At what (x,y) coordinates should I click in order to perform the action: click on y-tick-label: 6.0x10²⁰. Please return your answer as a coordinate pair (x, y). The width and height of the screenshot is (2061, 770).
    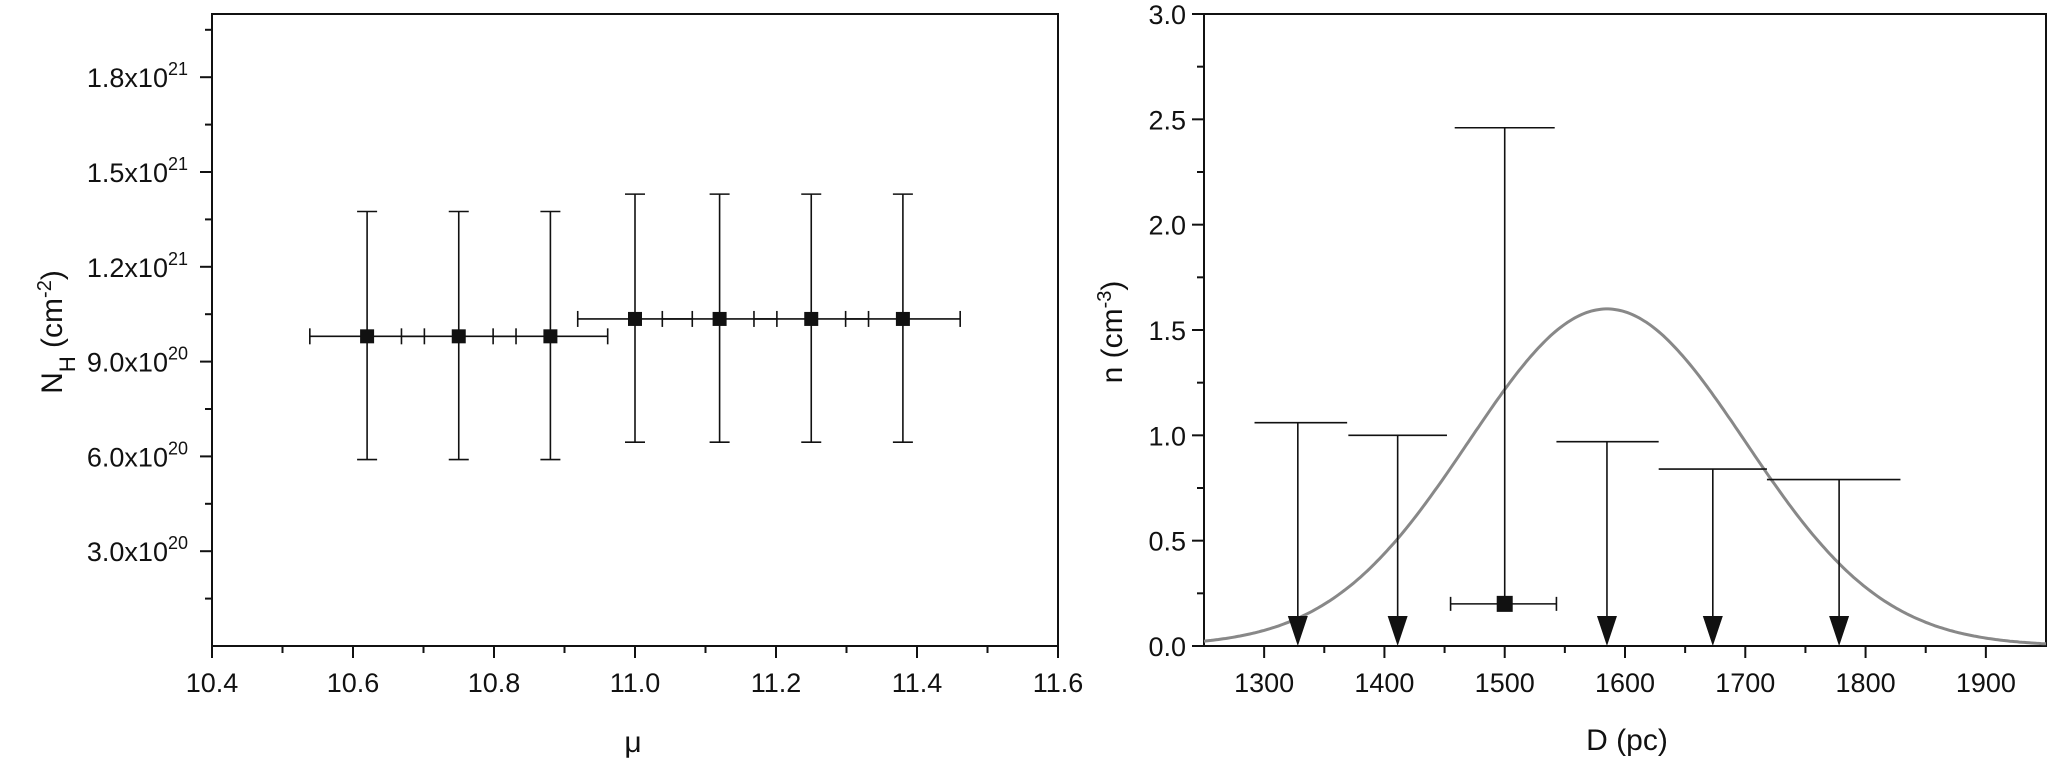
    Looking at the image, I should click on (137, 455).